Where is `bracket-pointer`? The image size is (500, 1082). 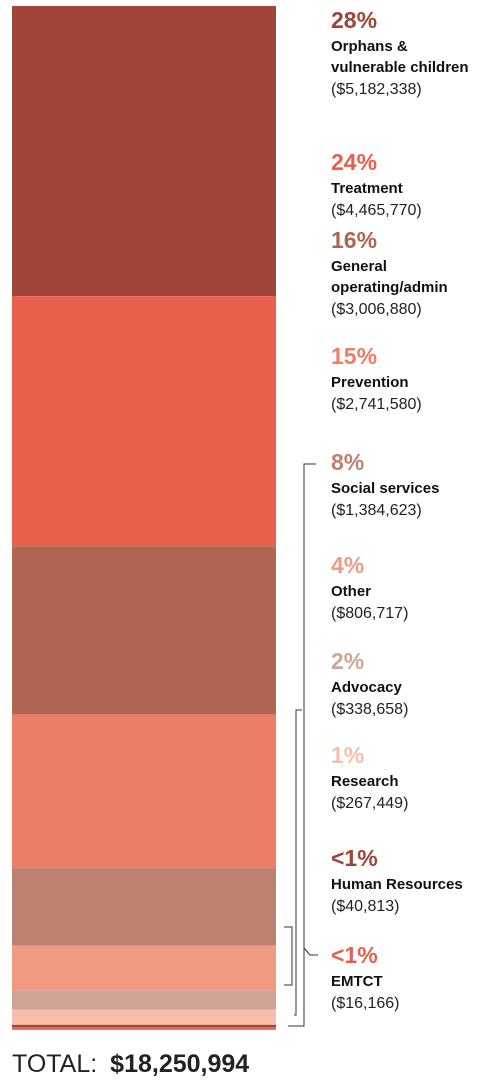 bracket-pointer is located at coordinates (310, 951).